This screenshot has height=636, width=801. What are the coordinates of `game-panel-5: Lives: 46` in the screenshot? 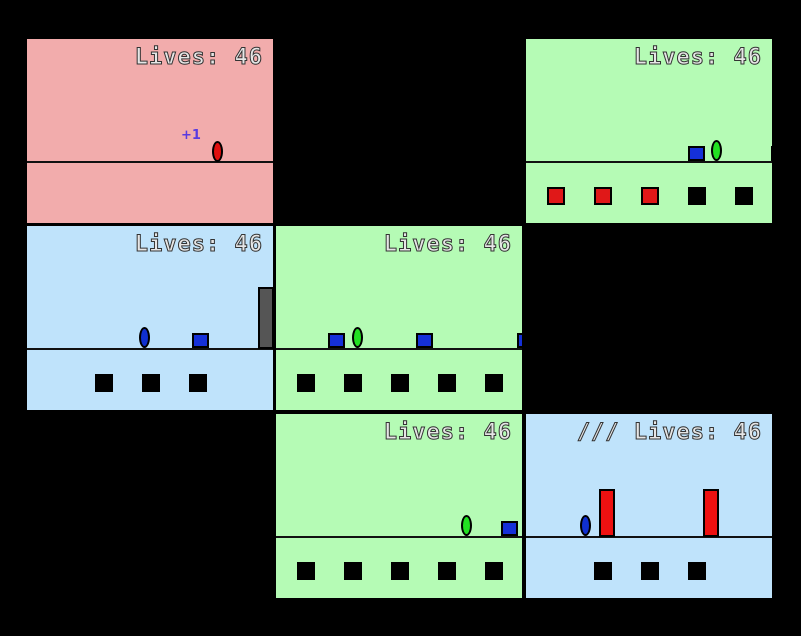 It's located at (399, 506).